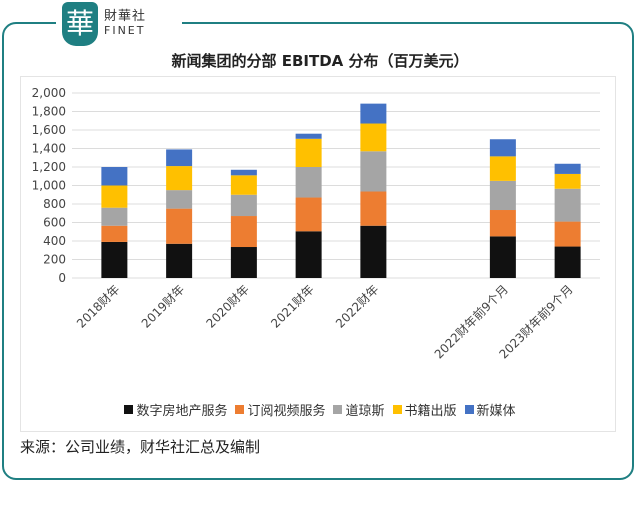  What do you see at coordinates (140, 447) in the screenshot?
I see `source-note: 来源：公司业绩，财华社汇总及编制` at bounding box center [140, 447].